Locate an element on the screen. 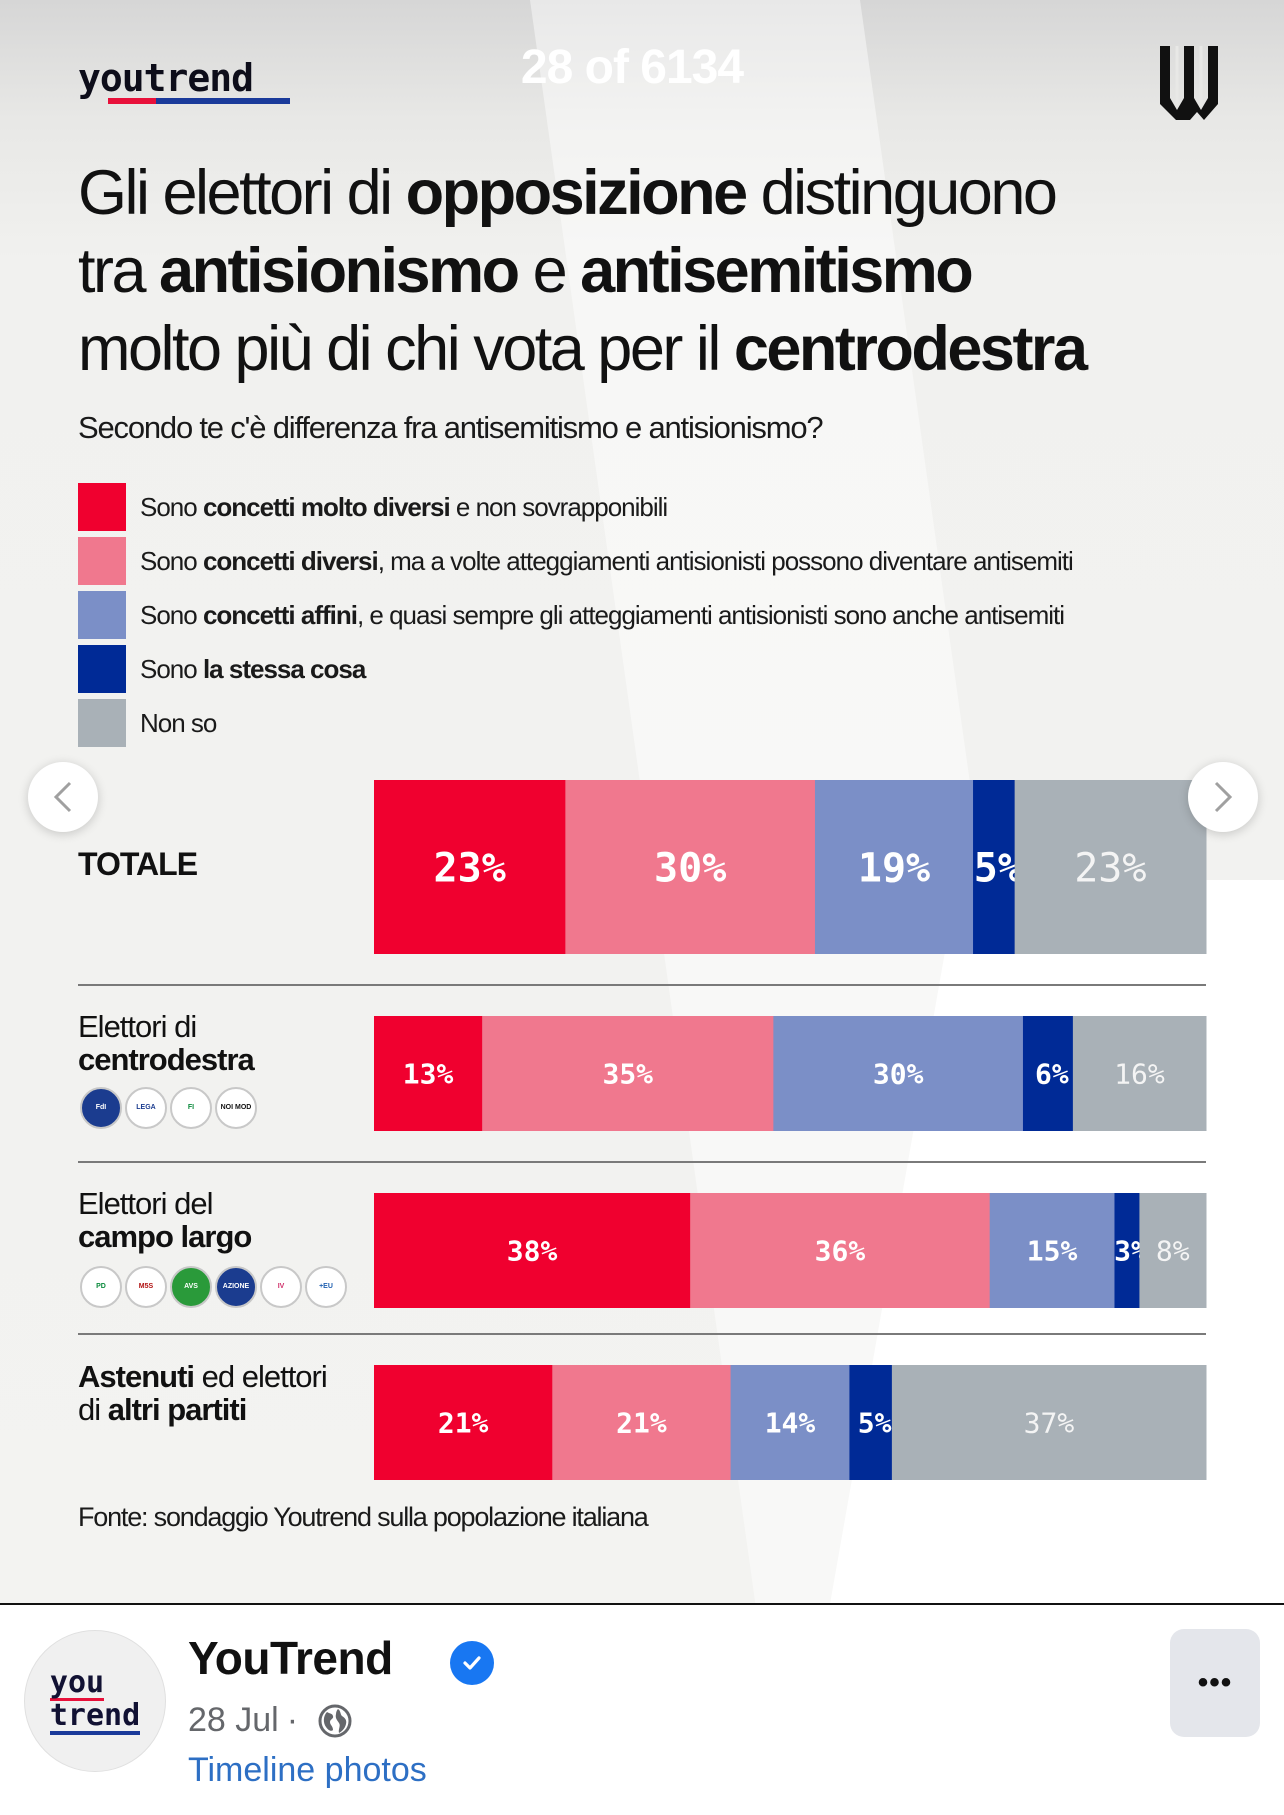 The height and width of the screenshot is (1815, 1284). bar-row: 38% 36% 15% 3% 8% is located at coordinates (790, 1250).